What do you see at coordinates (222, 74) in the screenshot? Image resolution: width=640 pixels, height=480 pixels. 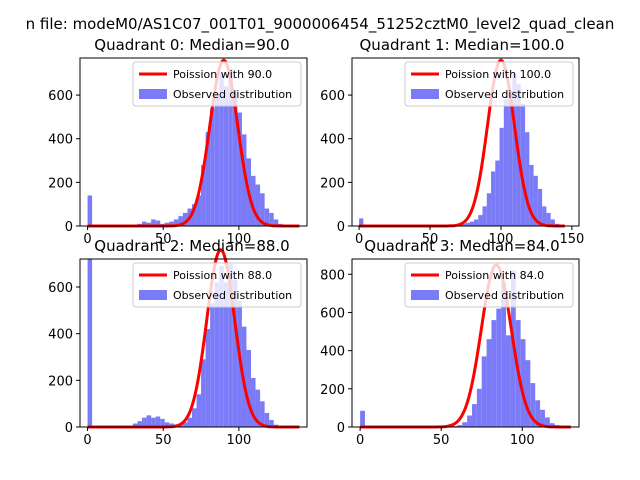 I see `legend-poisson-label: Poission with 90.0` at bounding box center [222, 74].